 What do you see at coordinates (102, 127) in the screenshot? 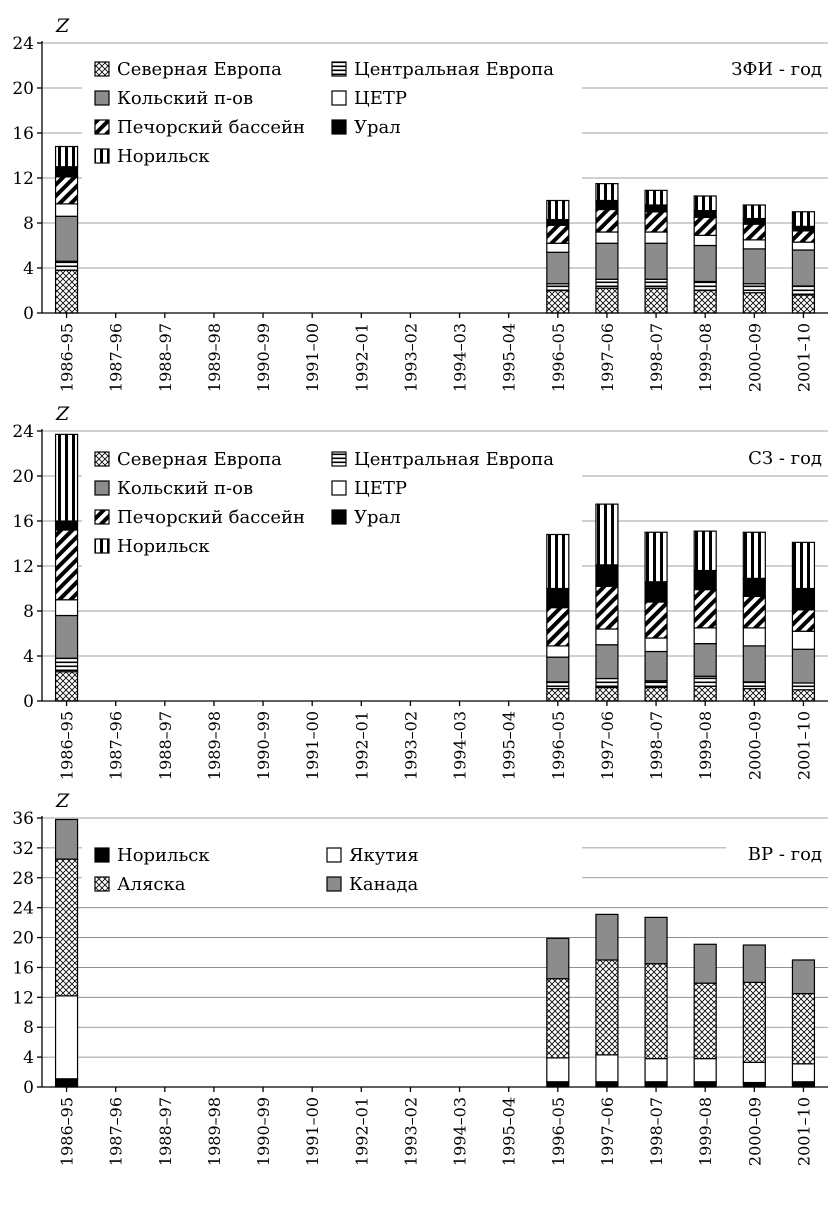
I see `legend-swatch-diagonal` at bounding box center [102, 127].